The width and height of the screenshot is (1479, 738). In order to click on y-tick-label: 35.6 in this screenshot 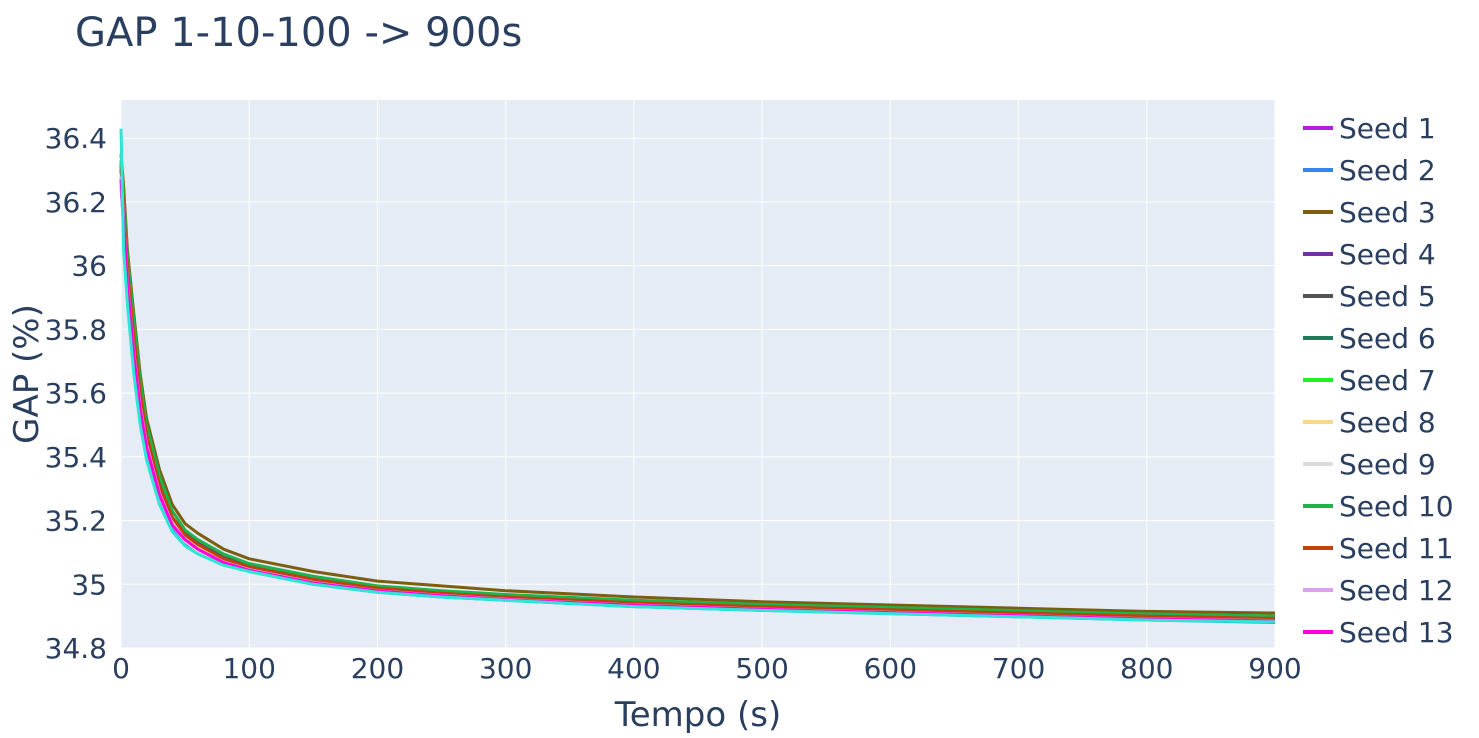, I will do `click(76, 393)`.